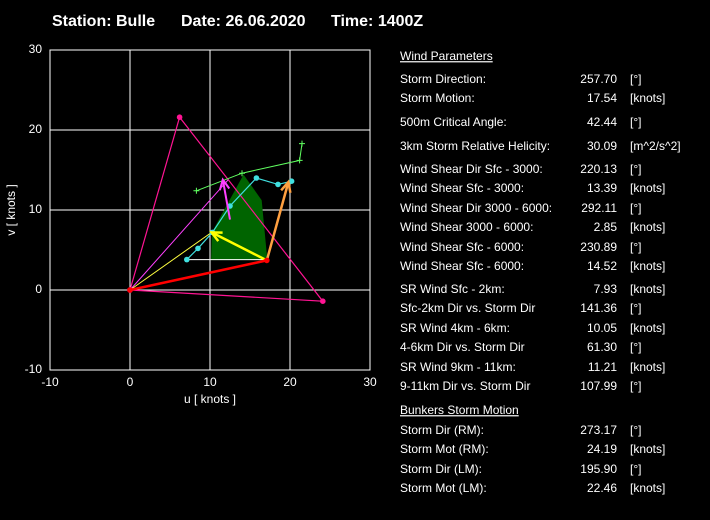 This screenshot has width=710, height=520. I want to click on y-tick-label: 30, so click(36, 49).